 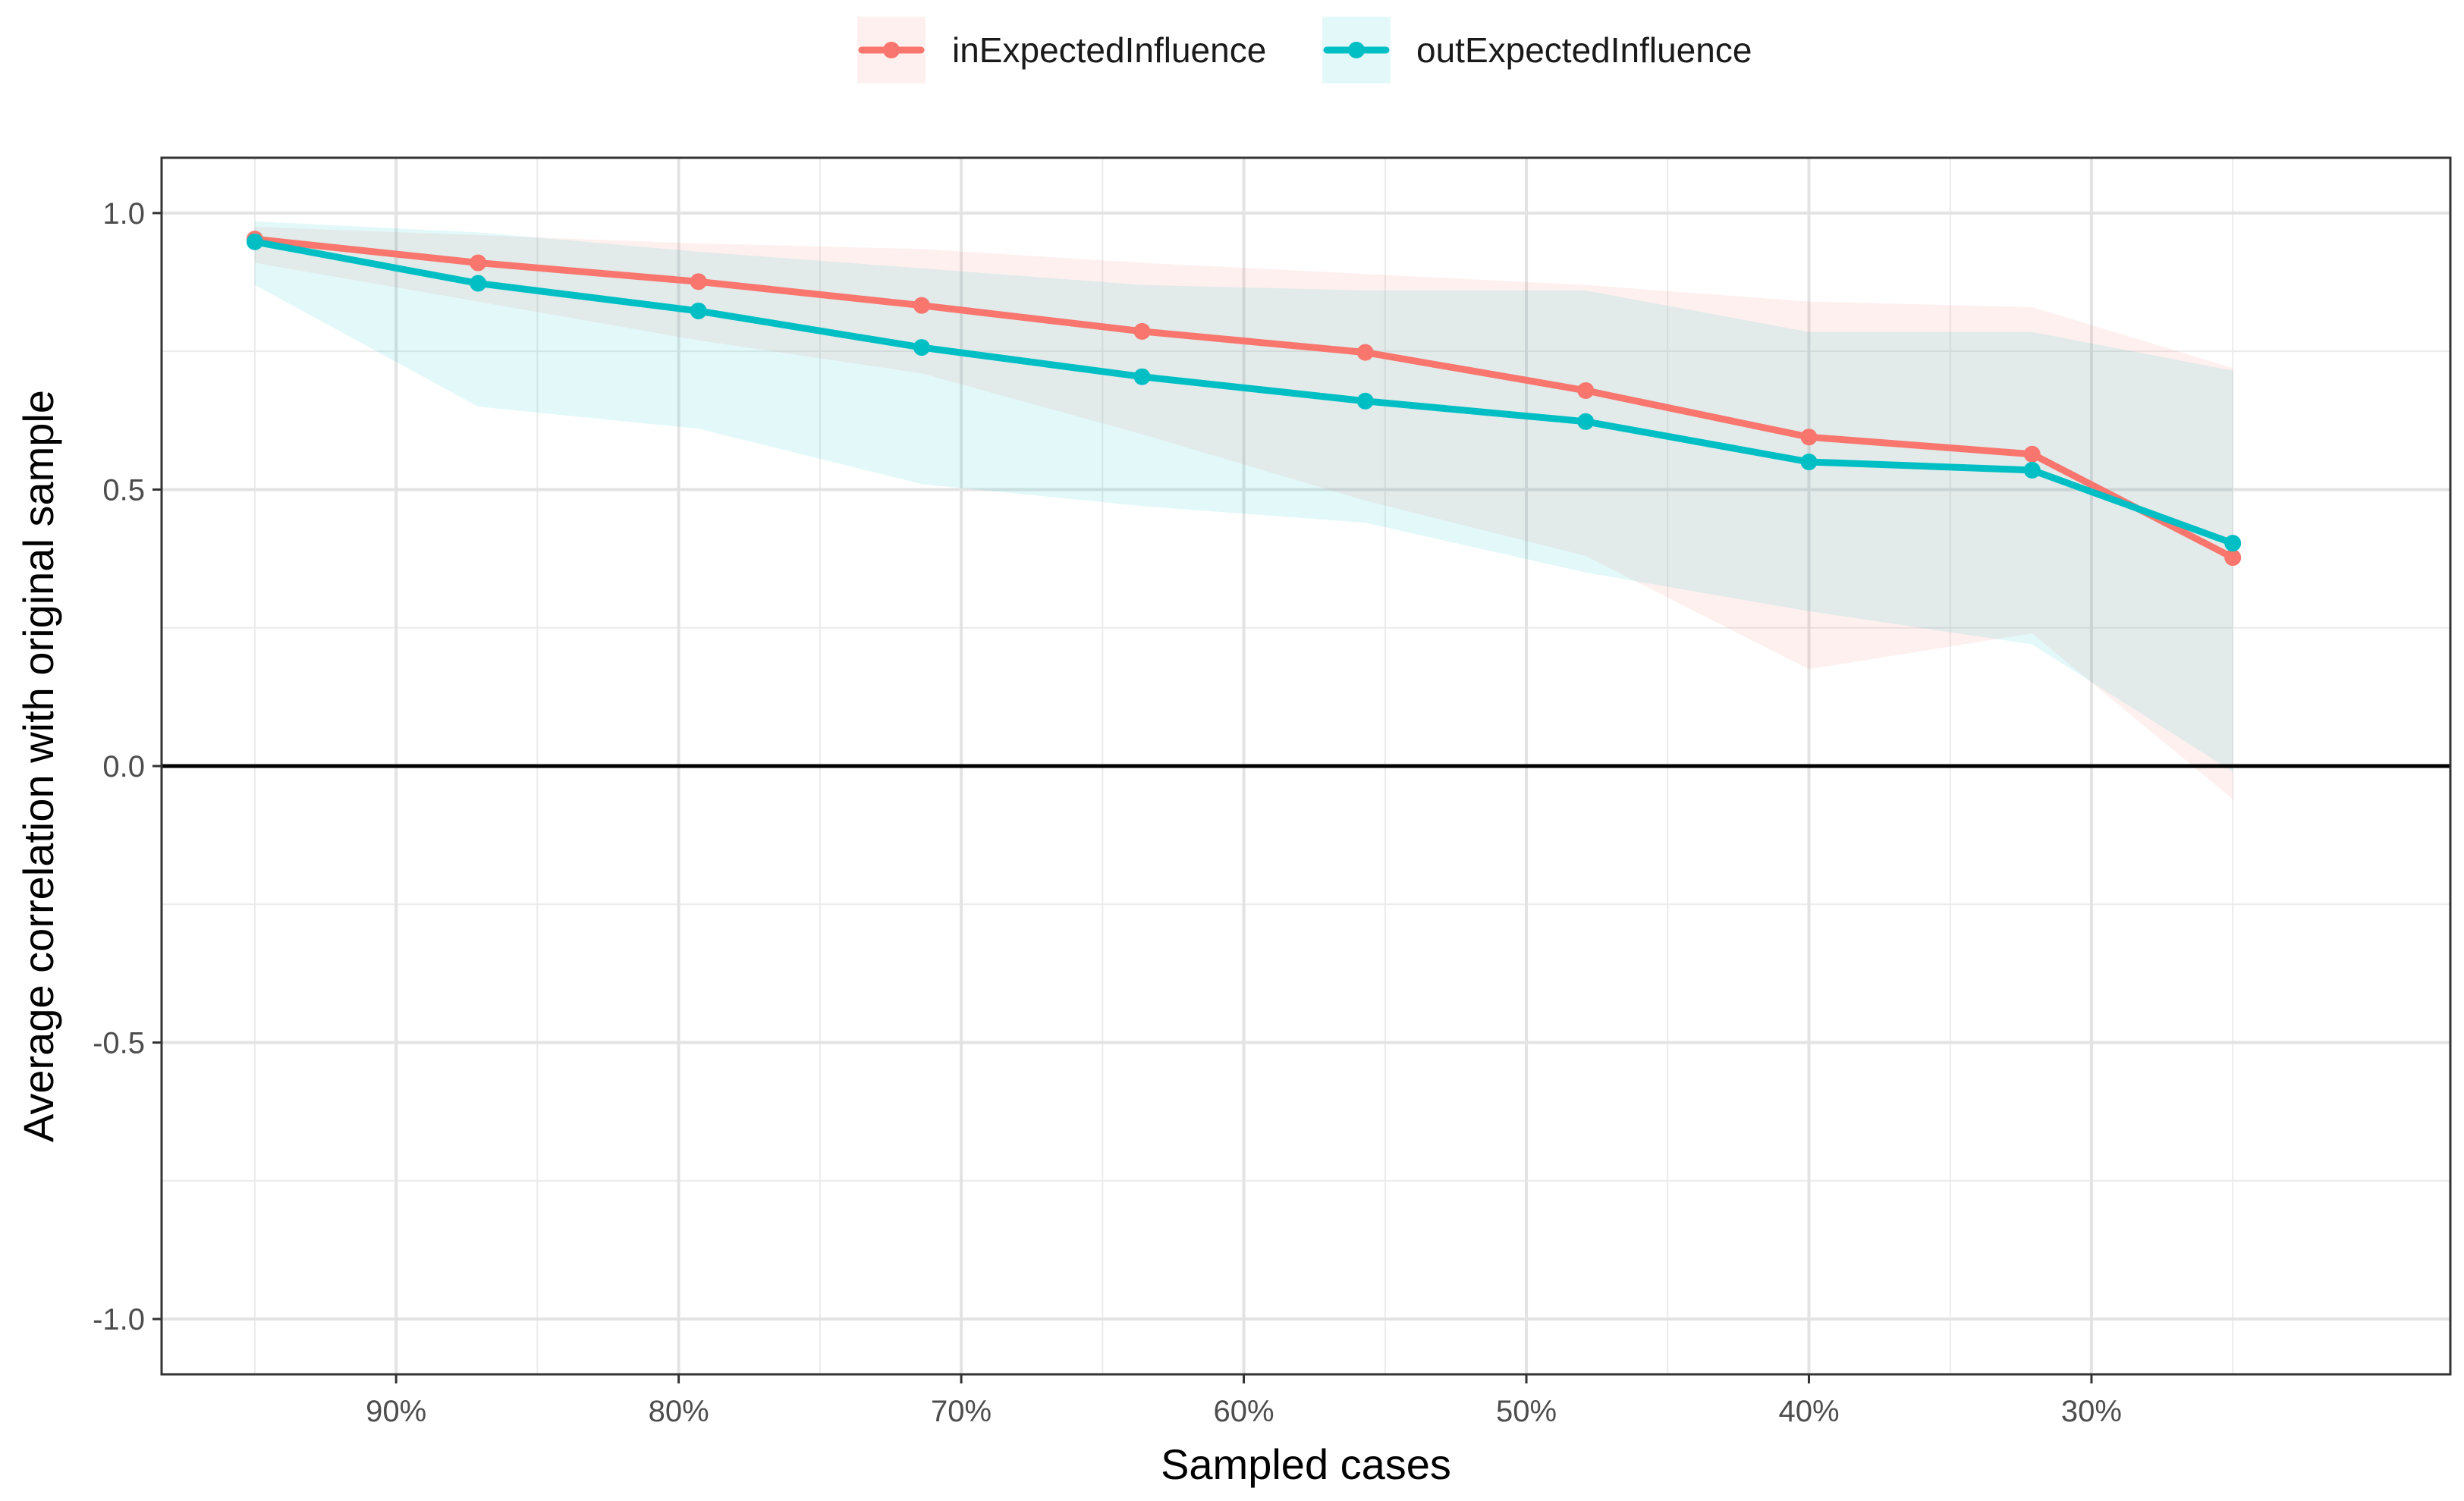 What do you see at coordinates (123, 766) in the screenshot?
I see `y-tick-label: 0.0` at bounding box center [123, 766].